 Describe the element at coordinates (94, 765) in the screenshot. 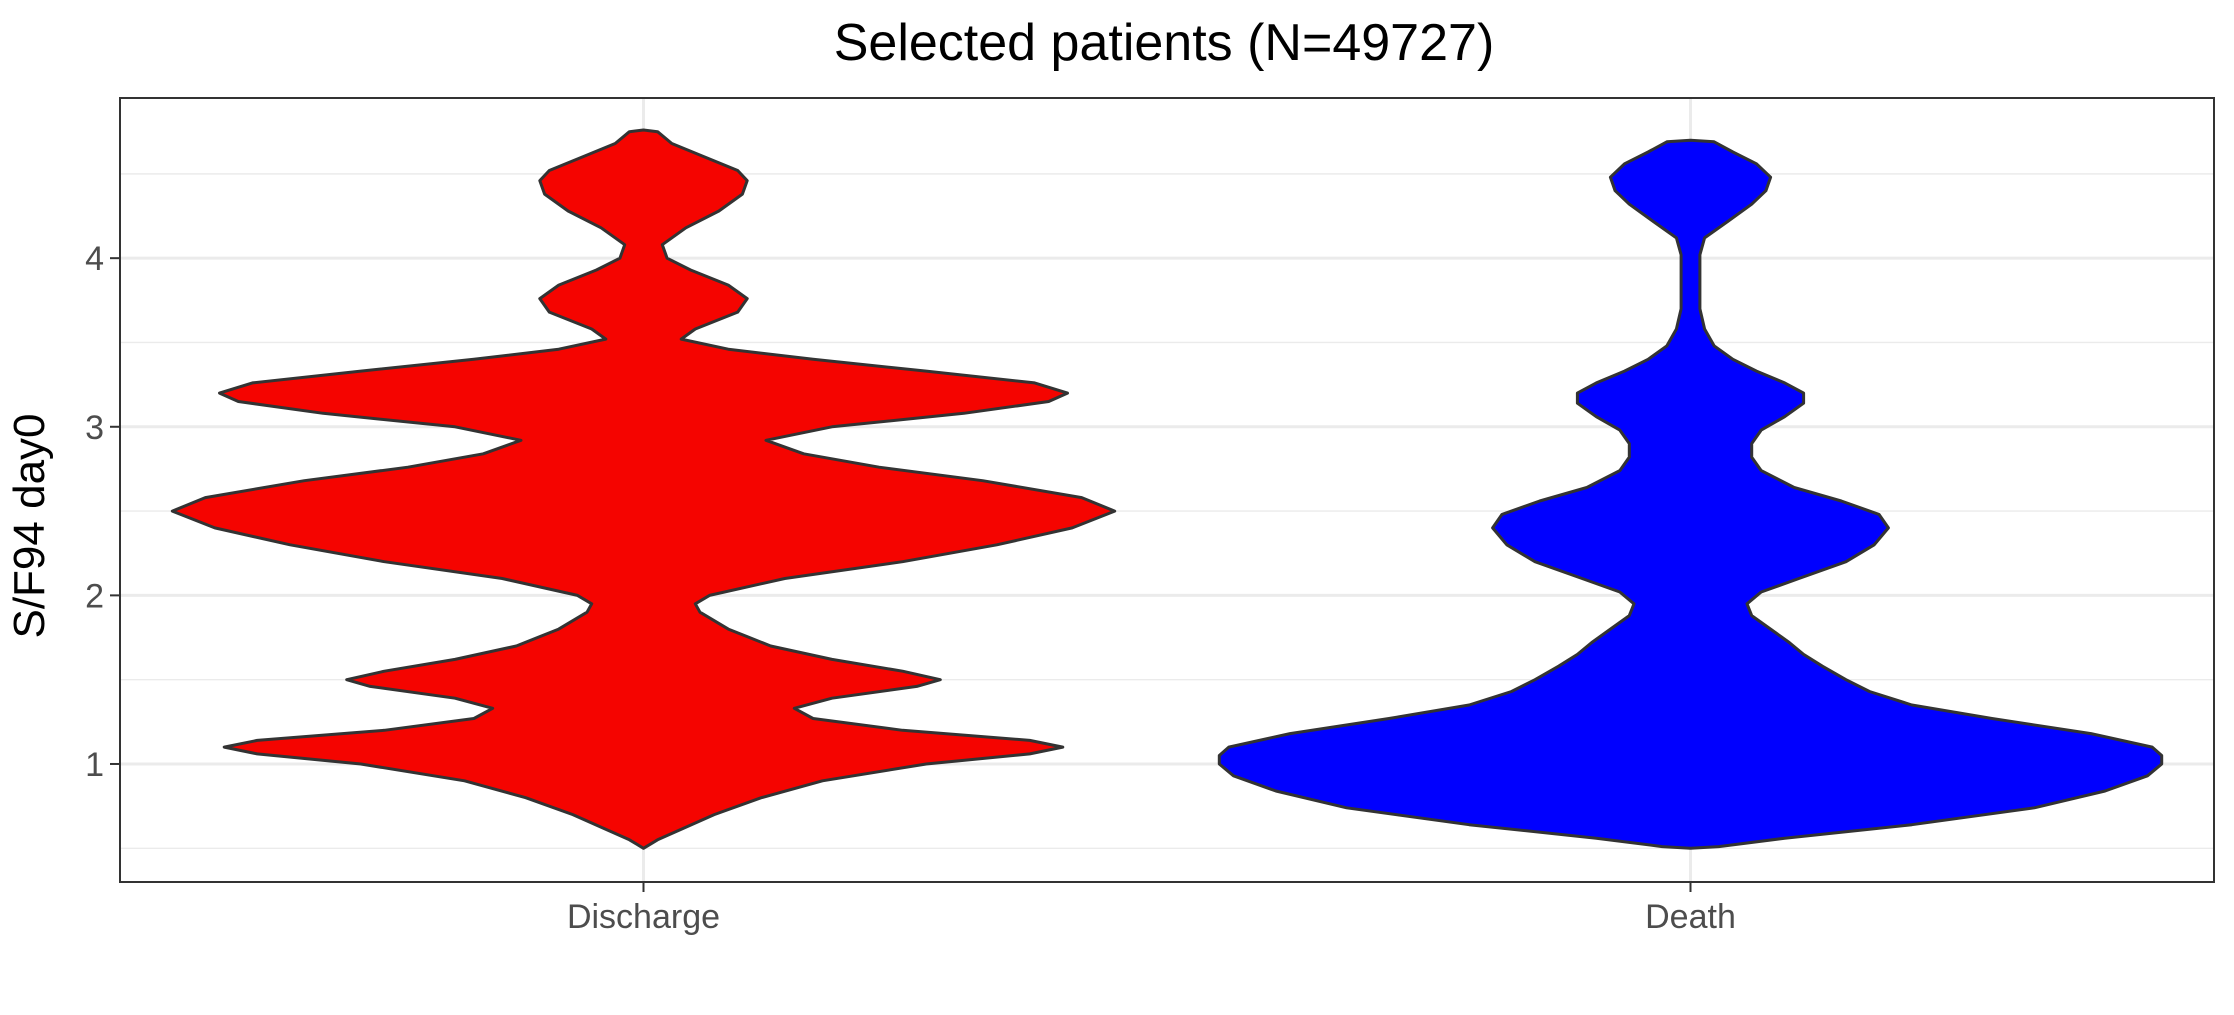

I see `y-tick-label: 1` at that location.